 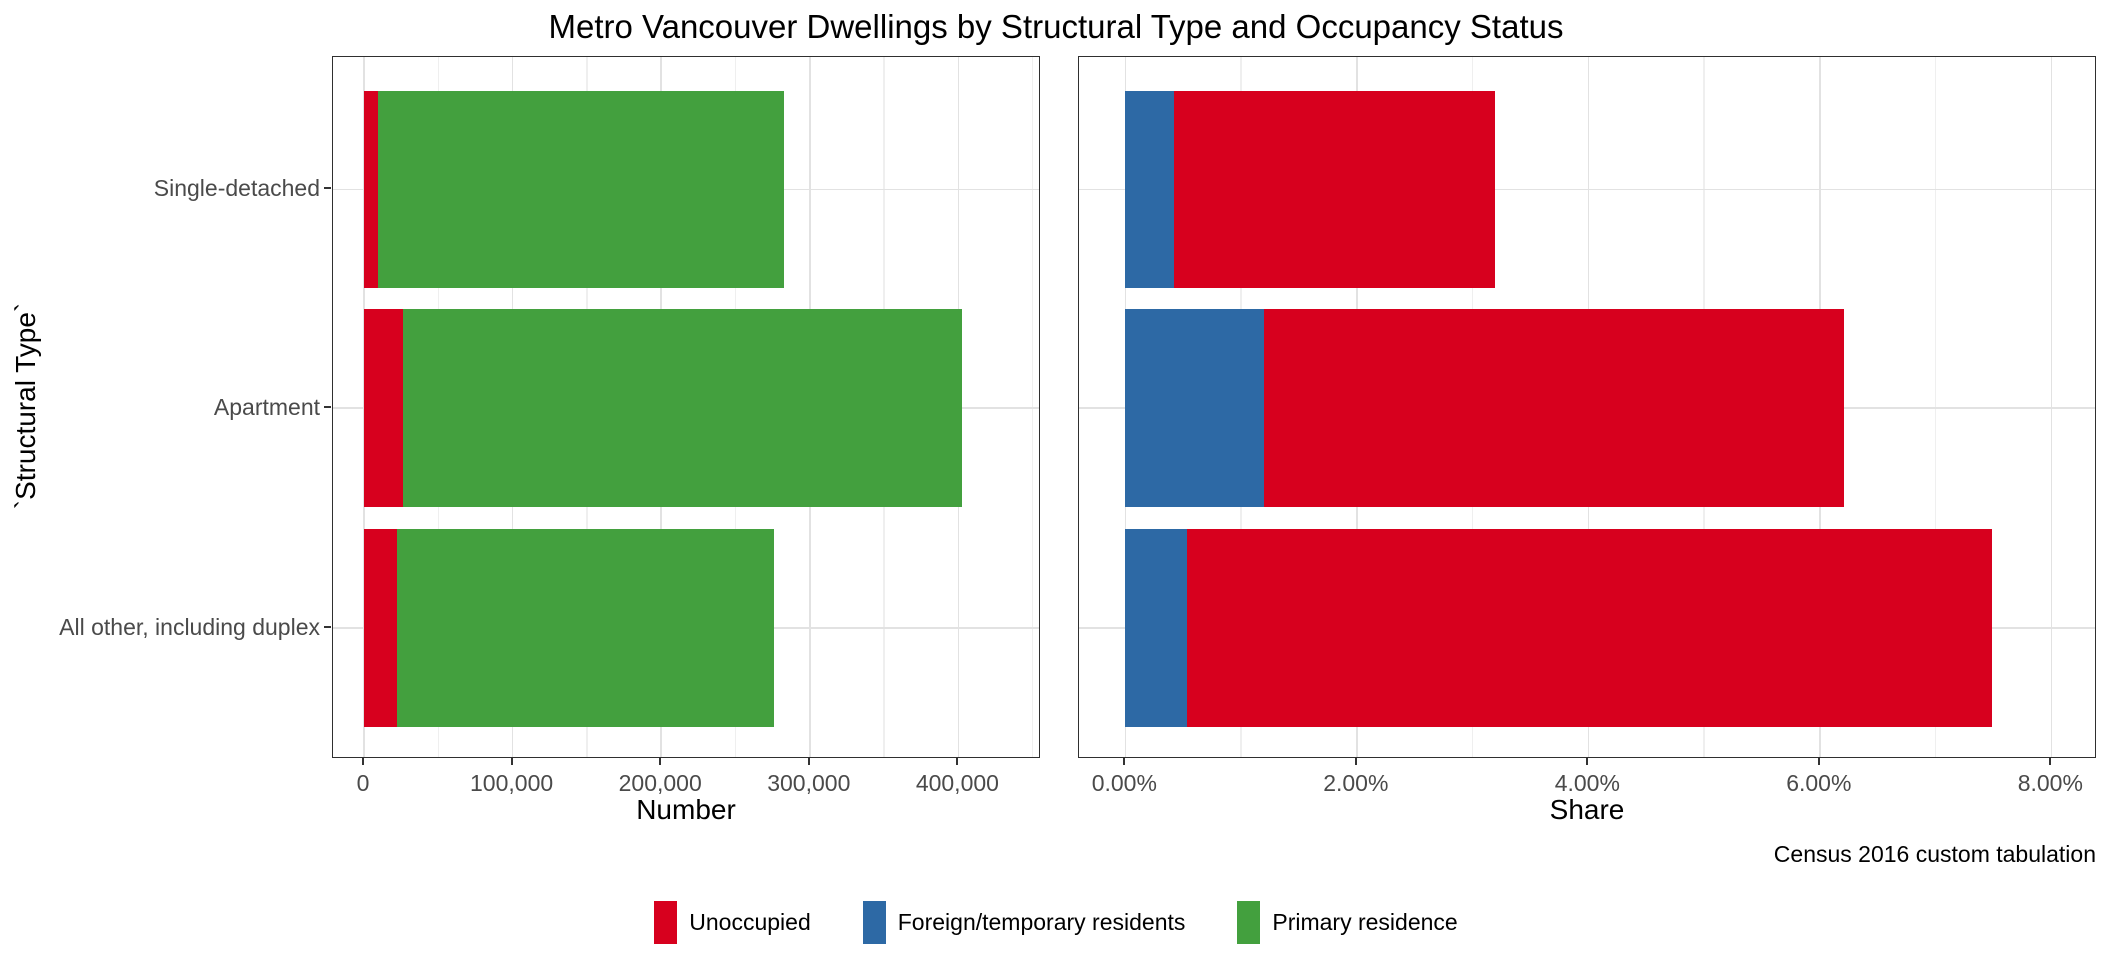 What do you see at coordinates (2050, 783) in the screenshot?
I see `x-tick-label: 8.00%` at bounding box center [2050, 783].